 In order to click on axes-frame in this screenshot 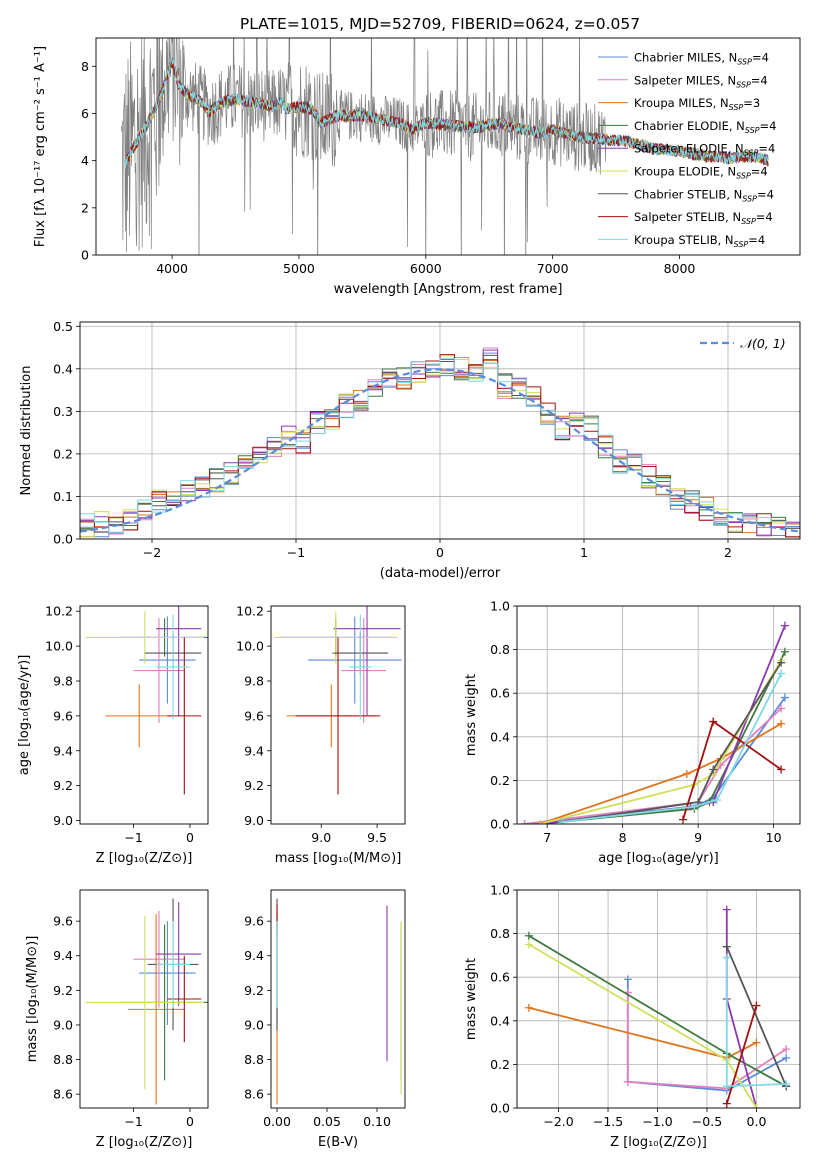, I will do `click(658, 715)`.